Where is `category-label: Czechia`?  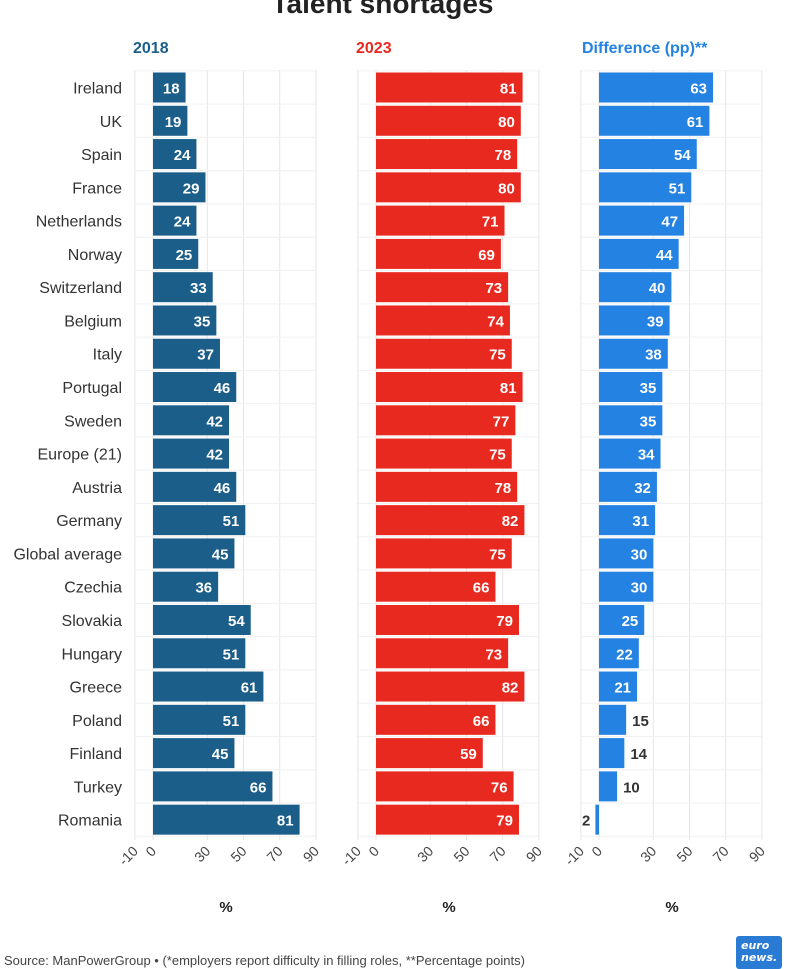 category-label: Czechia is located at coordinates (93, 588).